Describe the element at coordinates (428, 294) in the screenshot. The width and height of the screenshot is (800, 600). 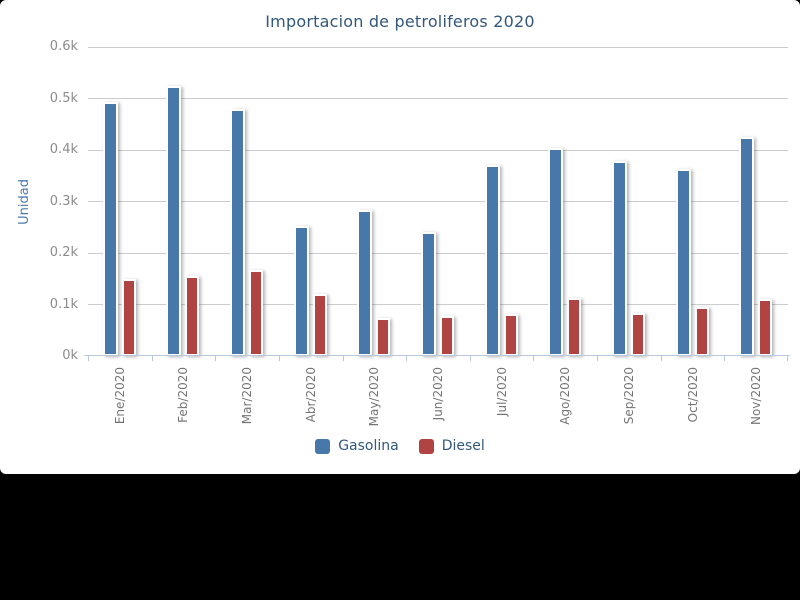
I see `bar-gasolina-jun-2020` at that location.